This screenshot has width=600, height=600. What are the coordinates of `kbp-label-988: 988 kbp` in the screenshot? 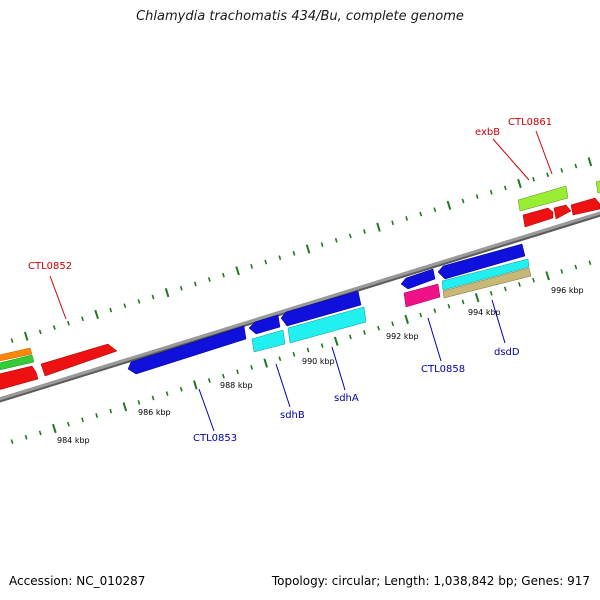 It's located at (236, 385).